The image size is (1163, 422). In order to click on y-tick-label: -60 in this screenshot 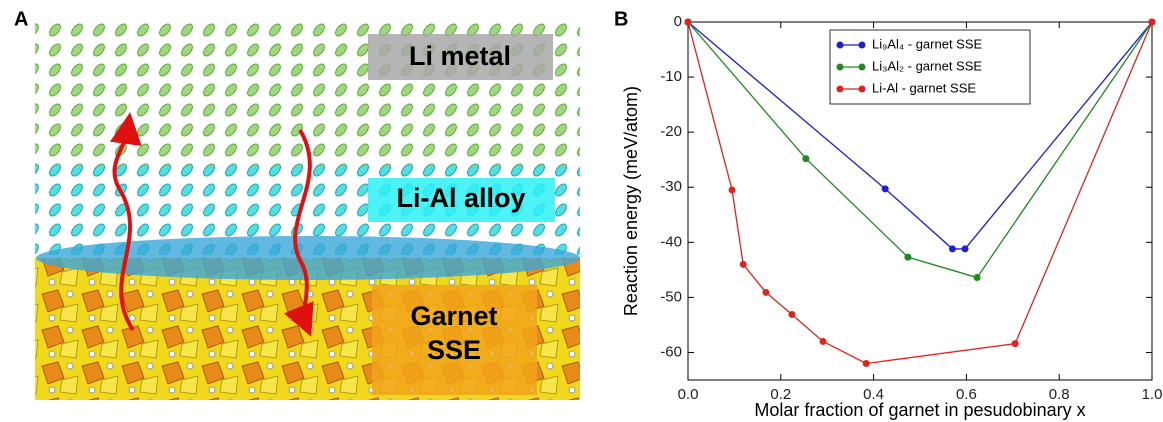, I will do `click(671, 351)`.